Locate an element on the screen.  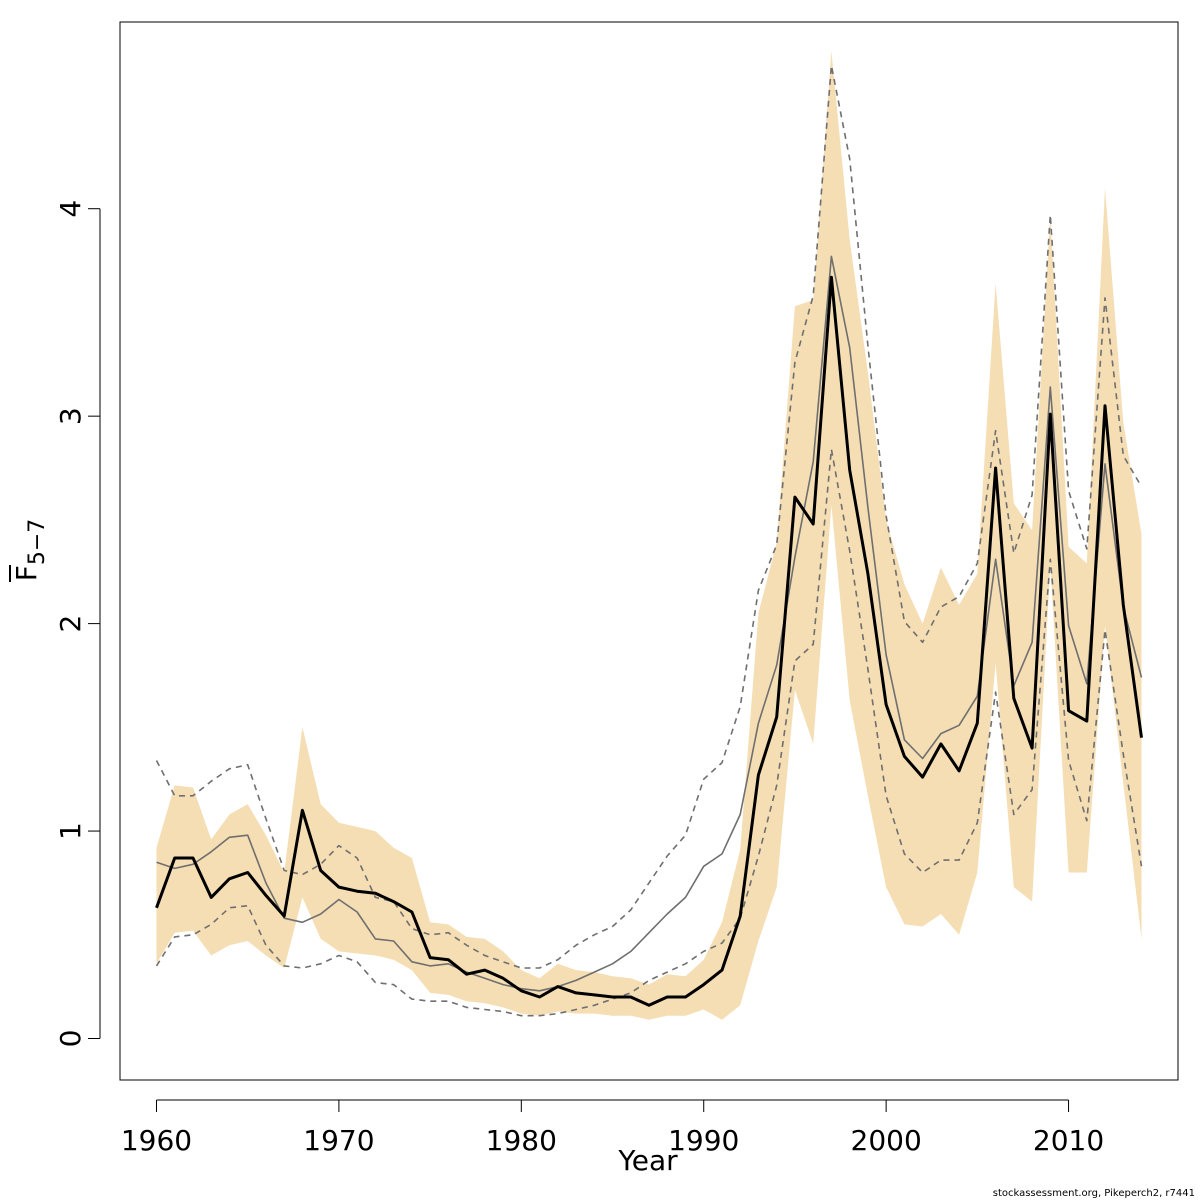
y-tick-label: 3 is located at coordinates (70, 416).